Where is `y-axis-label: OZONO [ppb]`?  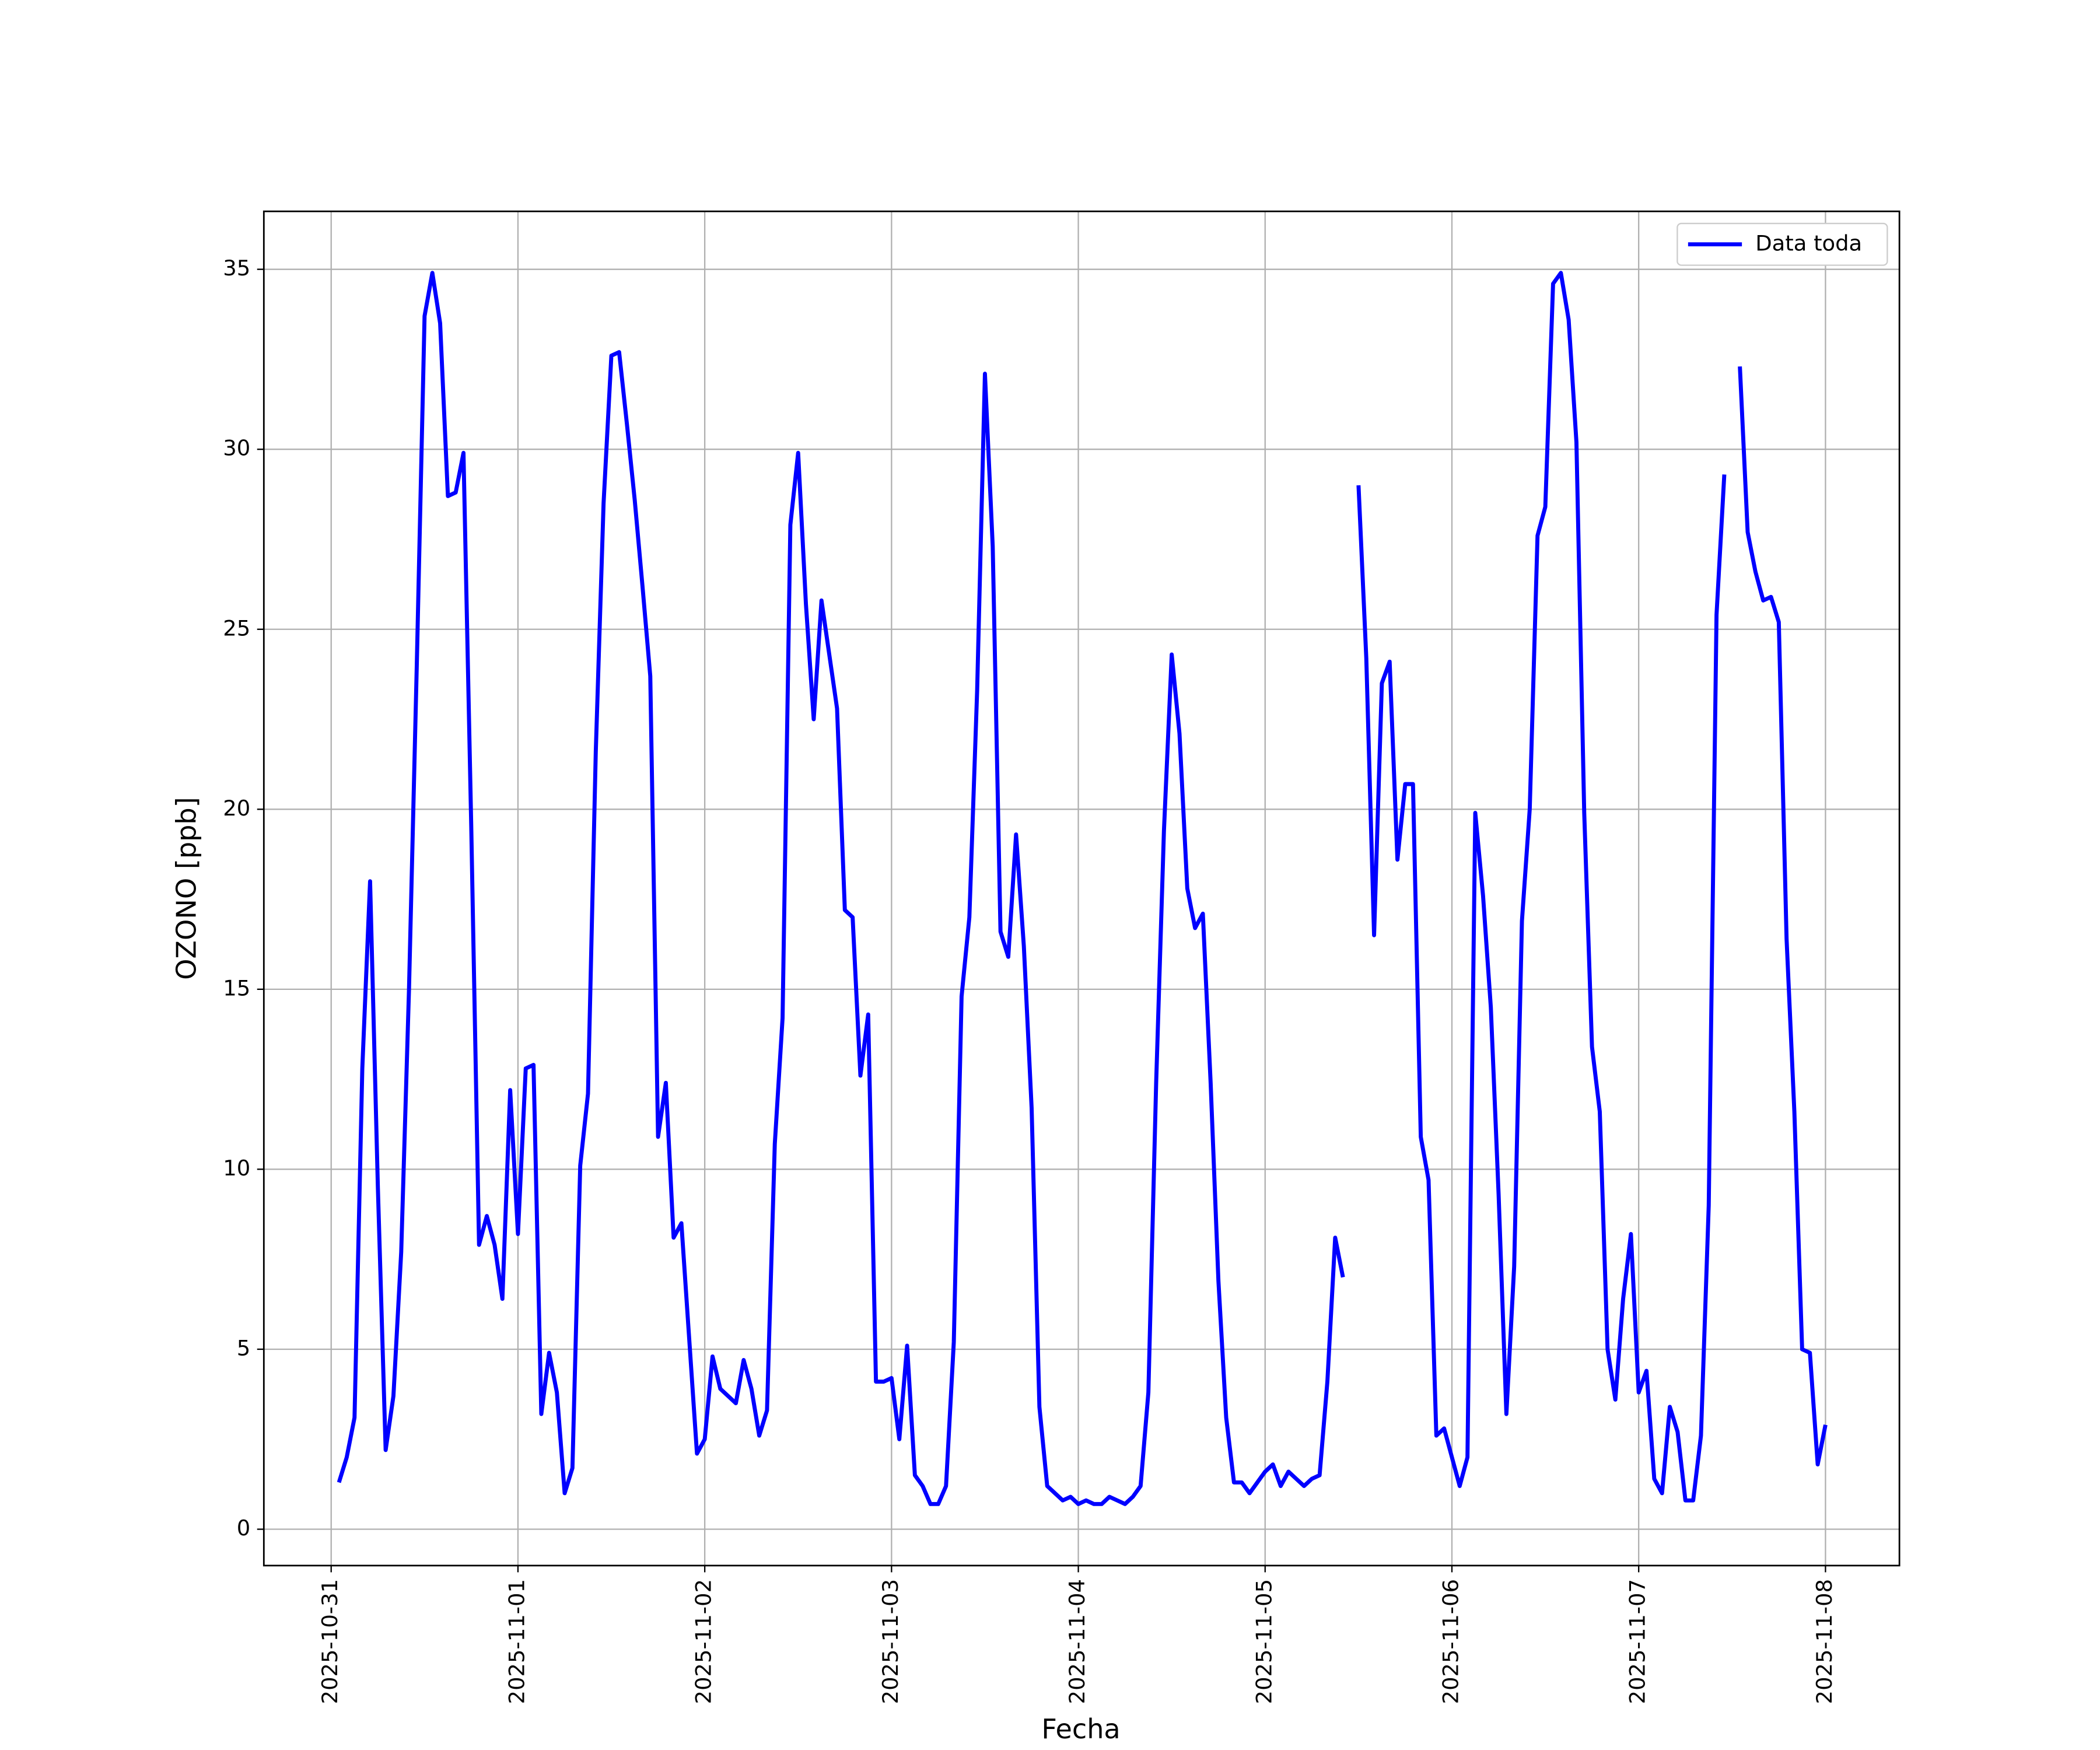
y-axis-label: OZONO [ppb] is located at coordinates (187, 888).